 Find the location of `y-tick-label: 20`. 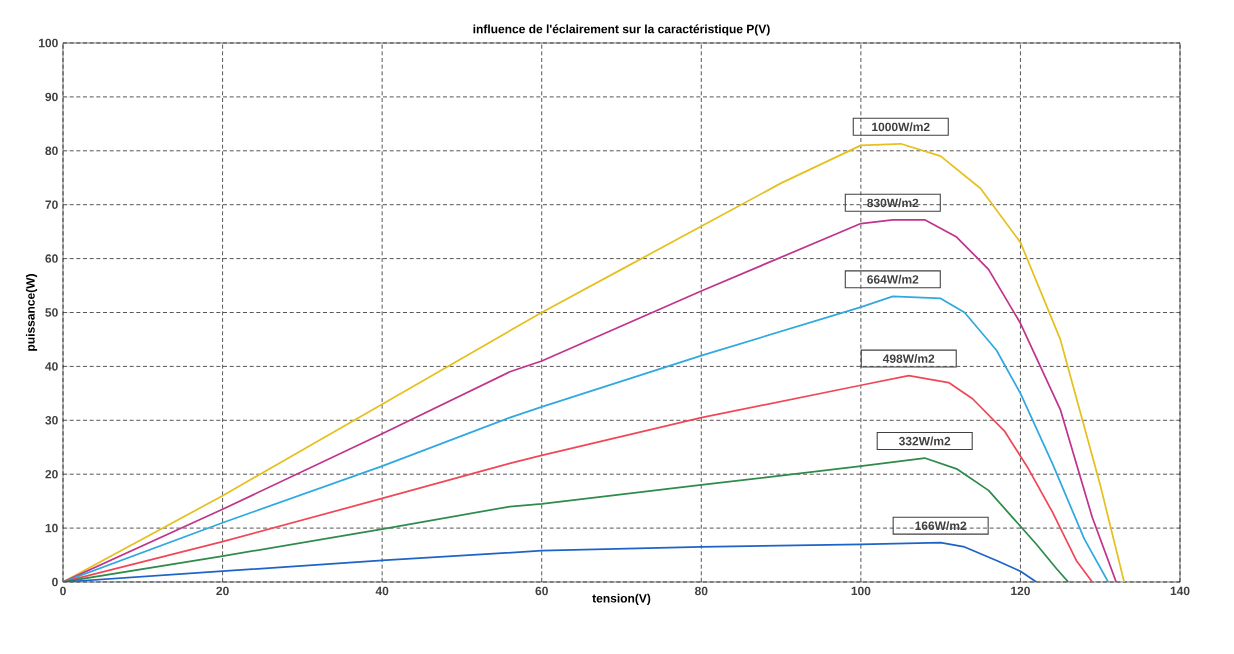

y-tick-label: 20 is located at coordinates (51, 474).